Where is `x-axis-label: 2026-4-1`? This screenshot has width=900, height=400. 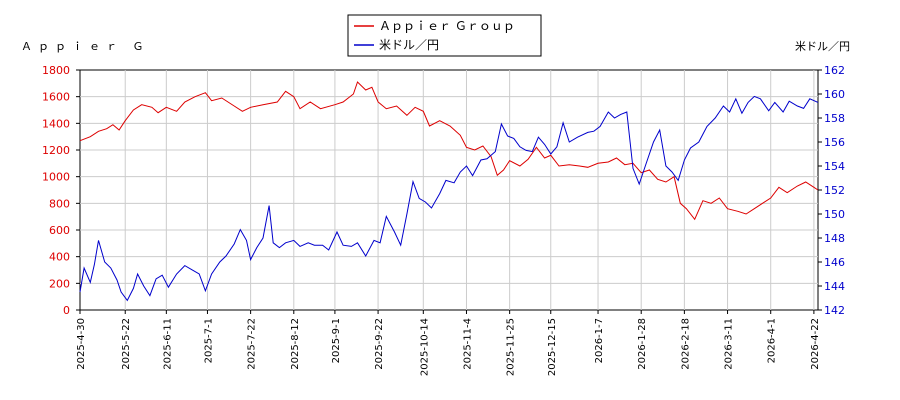
x-axis-label: 2026-4-1 is located at coordinates (772, 340).